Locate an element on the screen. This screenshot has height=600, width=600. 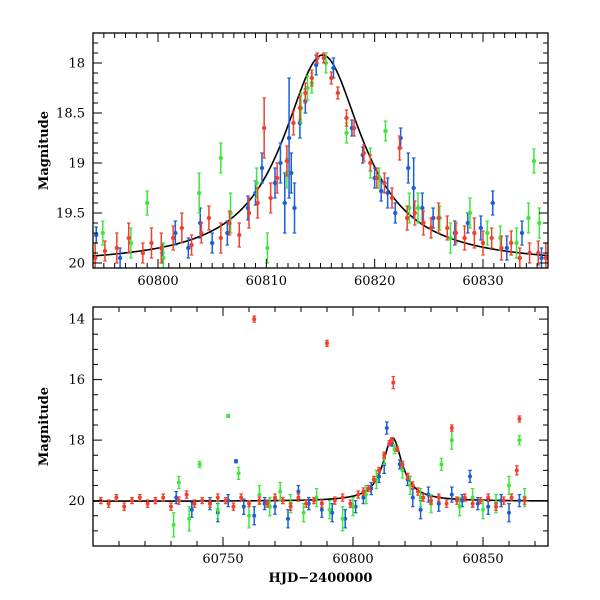
model-layer is located at coordinates (320, 469).